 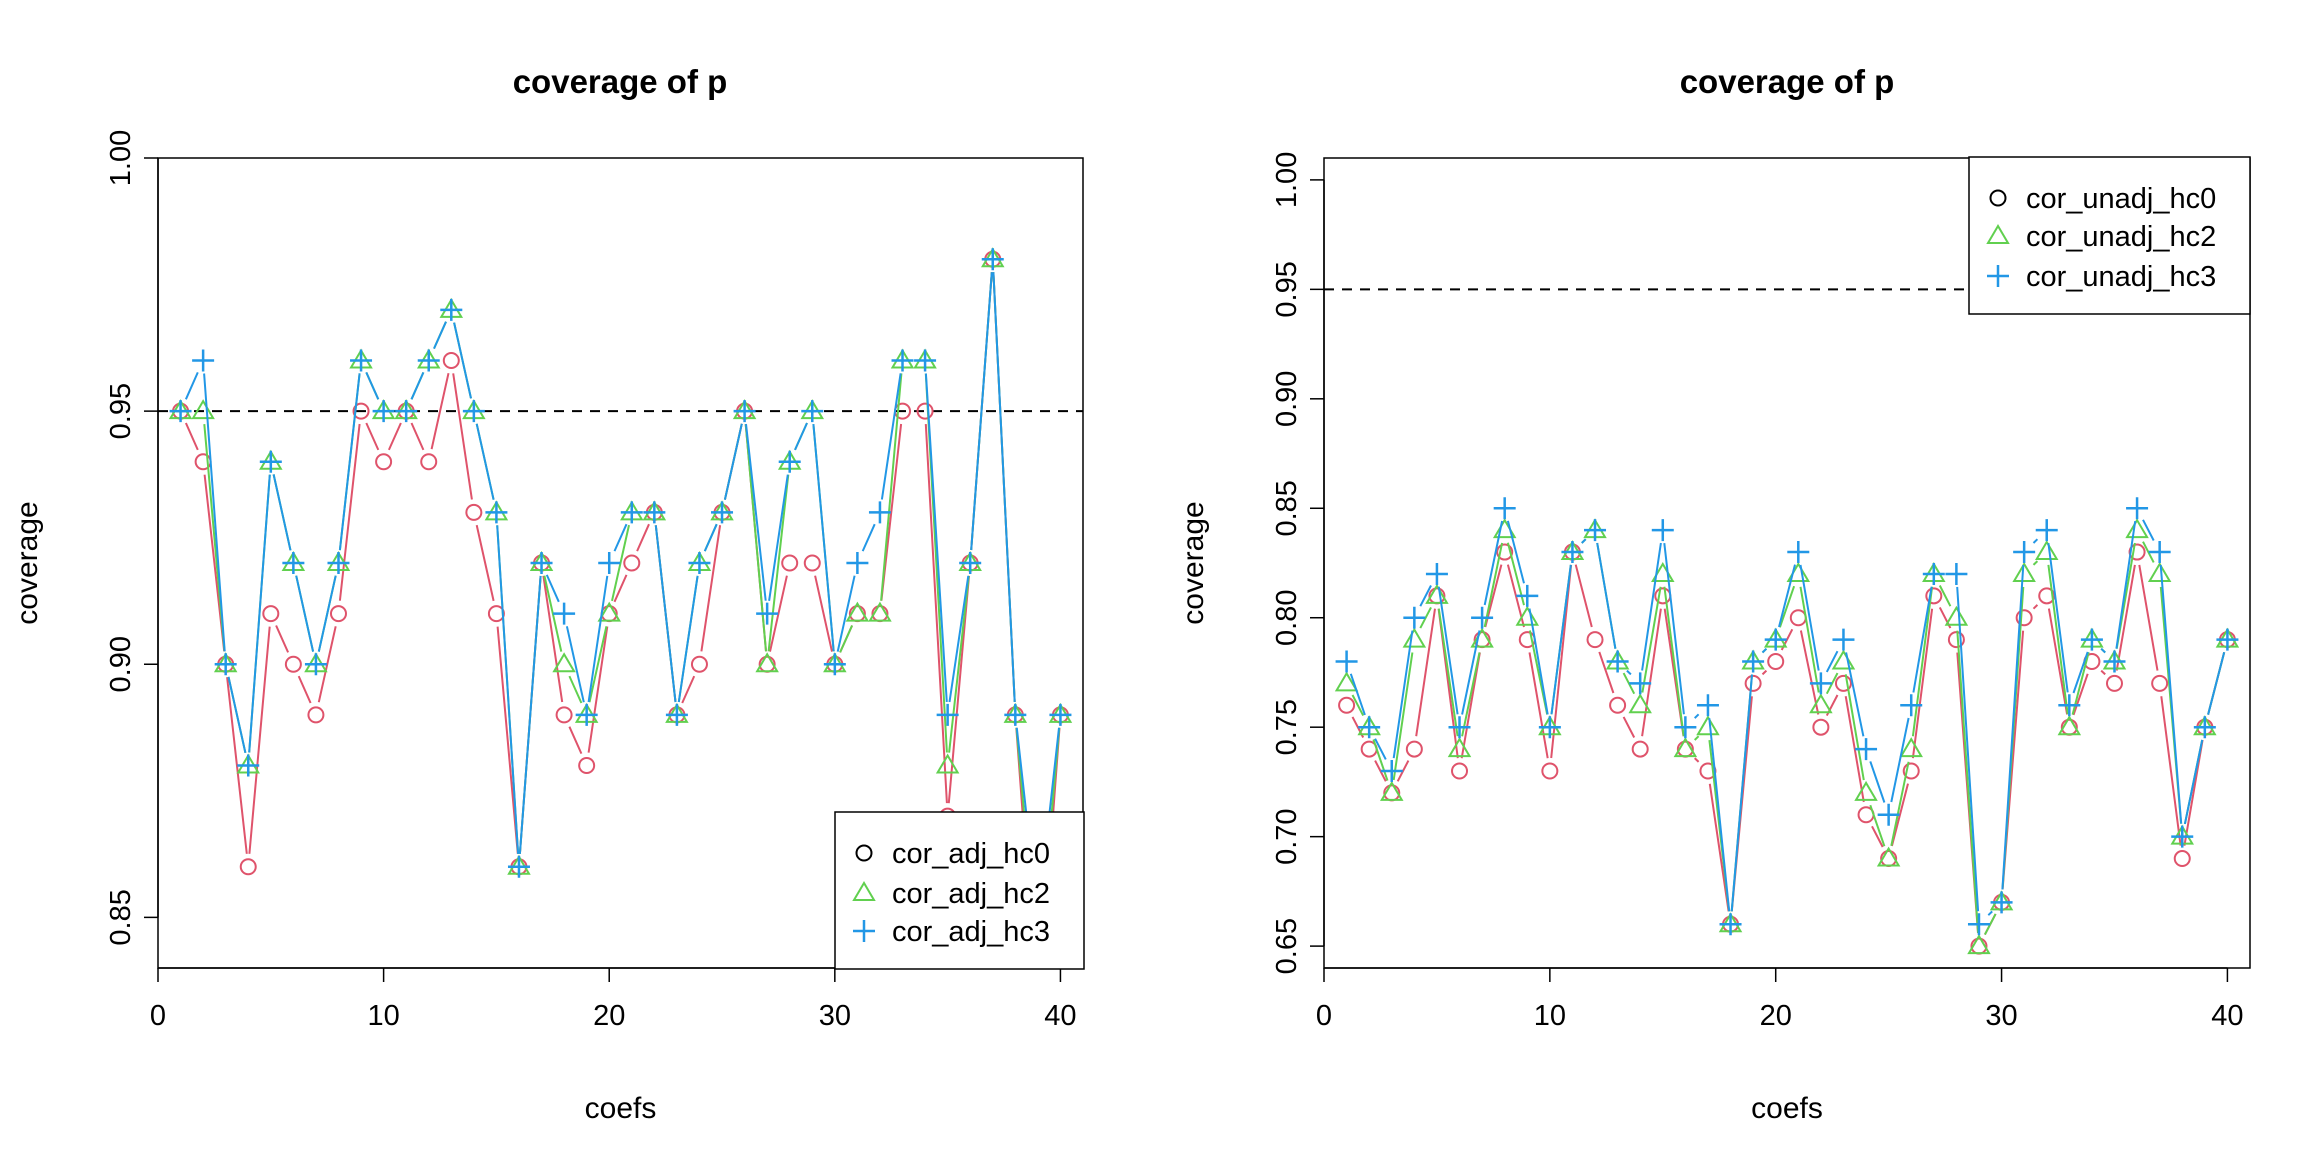 I want to click on x-axis-label: coefs, so click(x=621, y=1108).